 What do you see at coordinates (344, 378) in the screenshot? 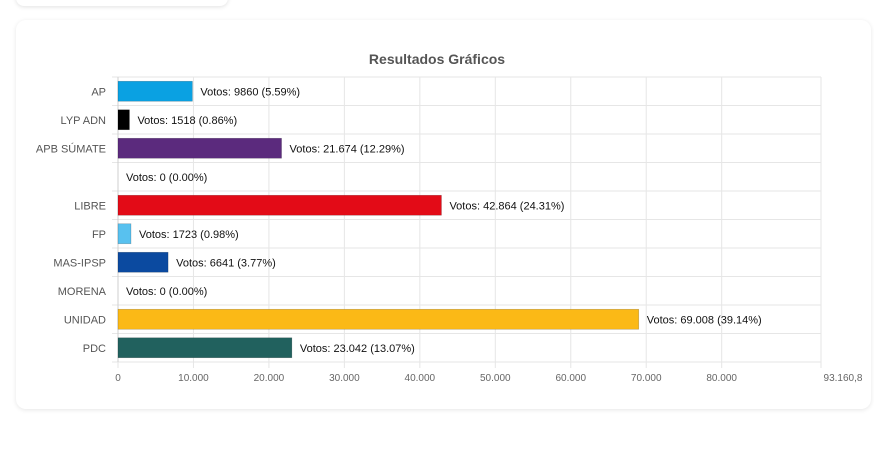
I see `x-tick-label: 30.000` at bounding box center [344, 378].